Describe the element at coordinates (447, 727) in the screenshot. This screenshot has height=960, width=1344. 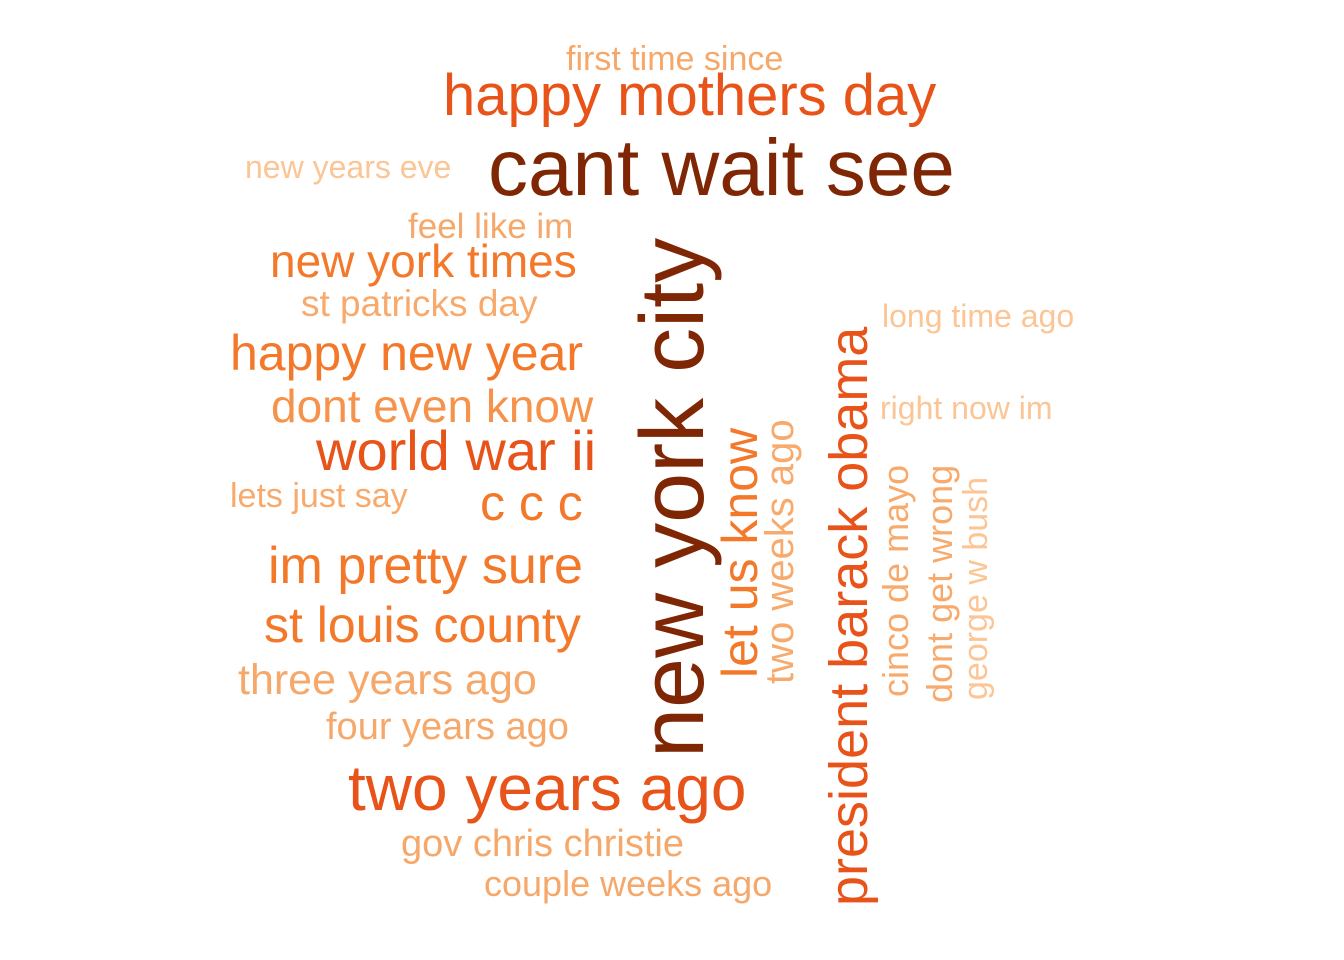
I see `word-four-years-ago: four years ago` at that location.